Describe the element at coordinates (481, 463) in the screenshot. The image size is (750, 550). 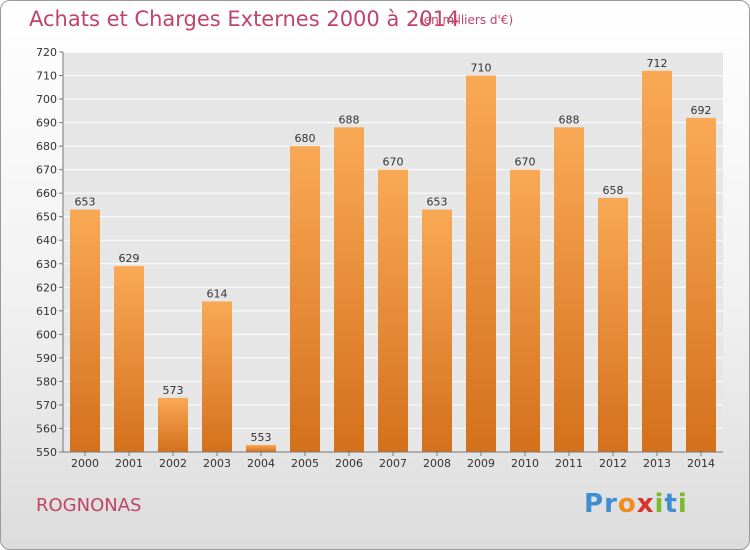
I see `x-tick-label-2009: 2009` at that location.